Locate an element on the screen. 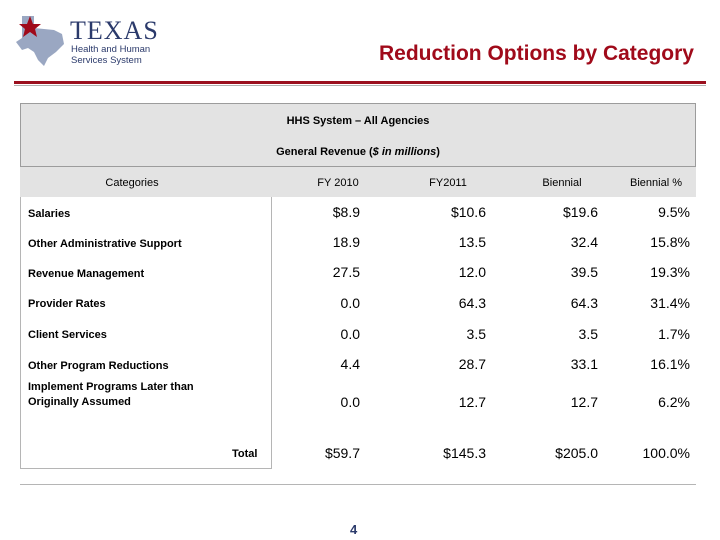  cell-fy2011: 64.3 is located at coordinates (472, 303).